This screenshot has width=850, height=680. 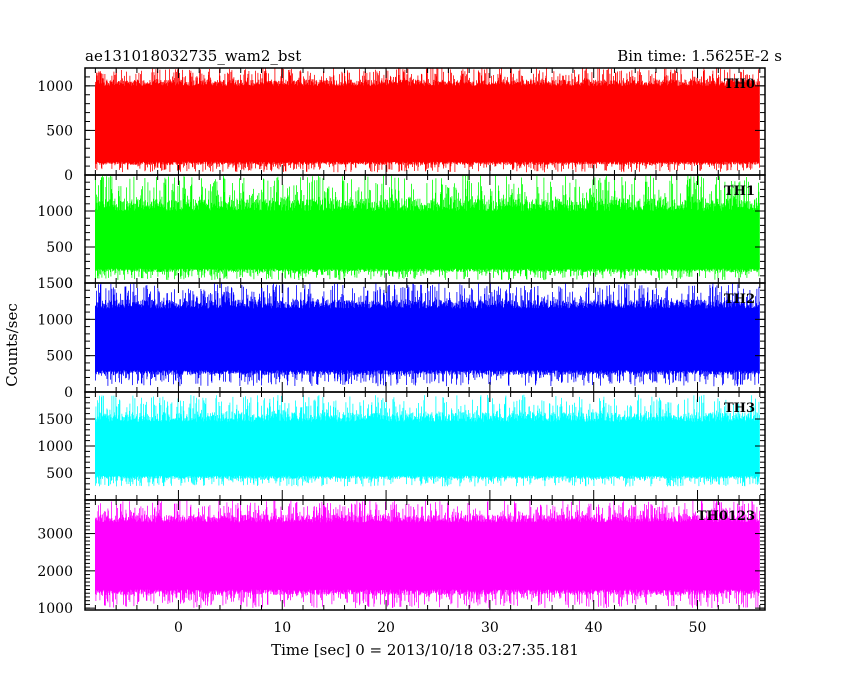 What do you see at coordinates (739, 408) in the screenshot?
I see `series-th3-label: TH3` at bounding box center [739, 408].